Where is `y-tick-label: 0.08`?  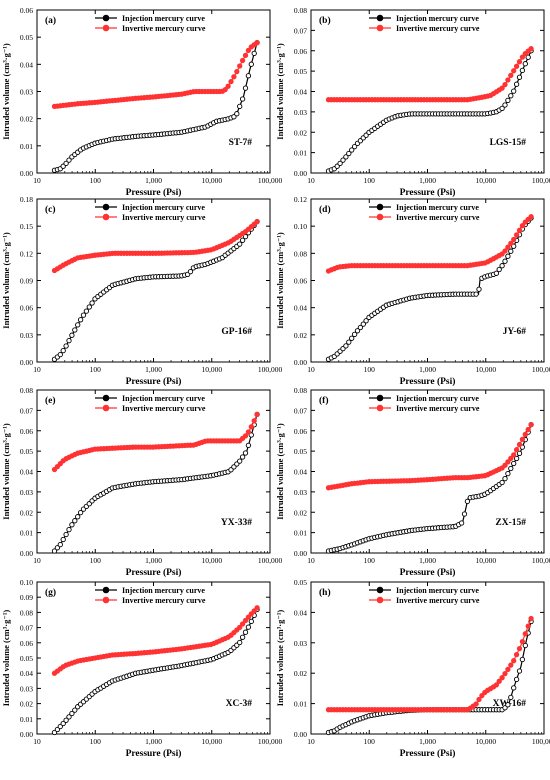
y-tick-label: 0.08 is located at coordinates (300, 10).